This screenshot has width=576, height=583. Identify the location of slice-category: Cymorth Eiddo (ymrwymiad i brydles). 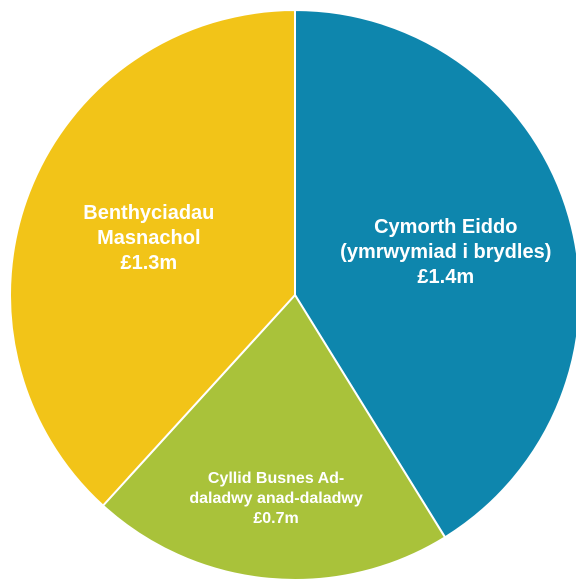
(446, 239).